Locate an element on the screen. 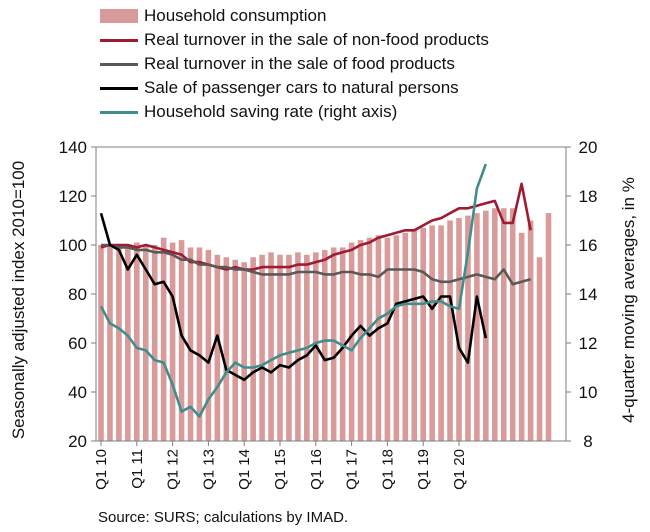 Image resolution: width=650 pixels, height=532 pixels. x-tick-label: Q1 16 is located at coordinates (316, 469).